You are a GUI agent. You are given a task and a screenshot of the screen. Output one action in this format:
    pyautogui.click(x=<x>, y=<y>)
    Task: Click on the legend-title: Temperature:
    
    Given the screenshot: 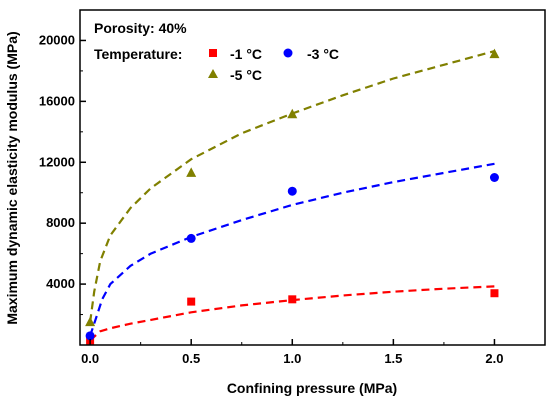 What is the action you would take?
    pyautogui.click(x=138, y=54)
    